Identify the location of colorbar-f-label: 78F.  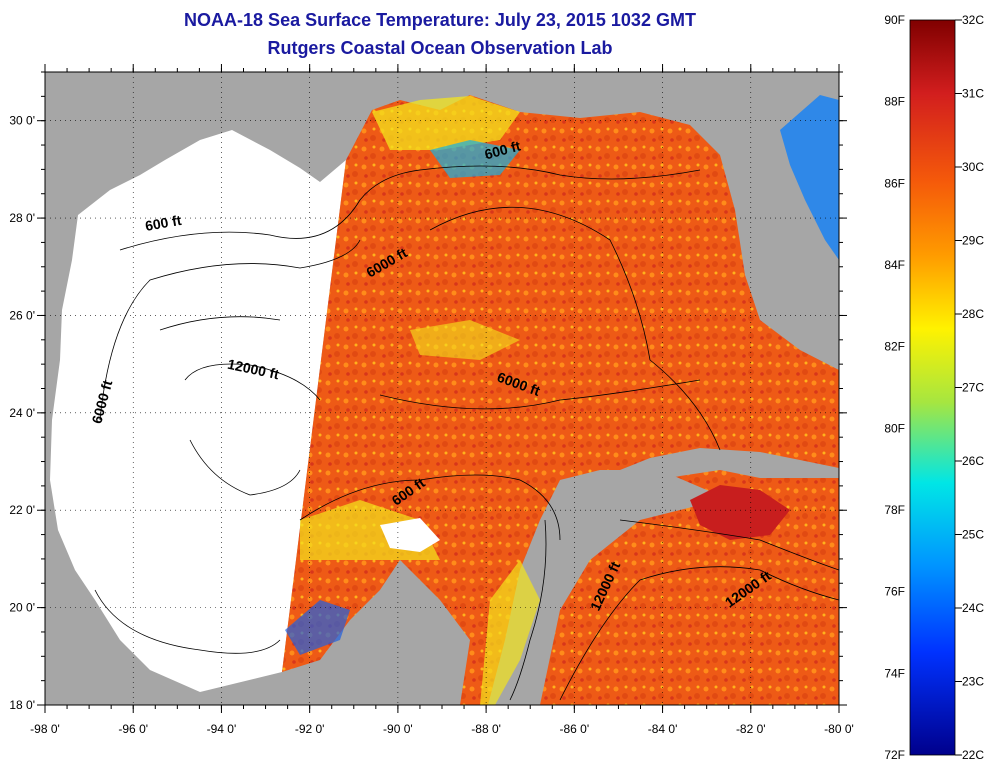
(894, 510).